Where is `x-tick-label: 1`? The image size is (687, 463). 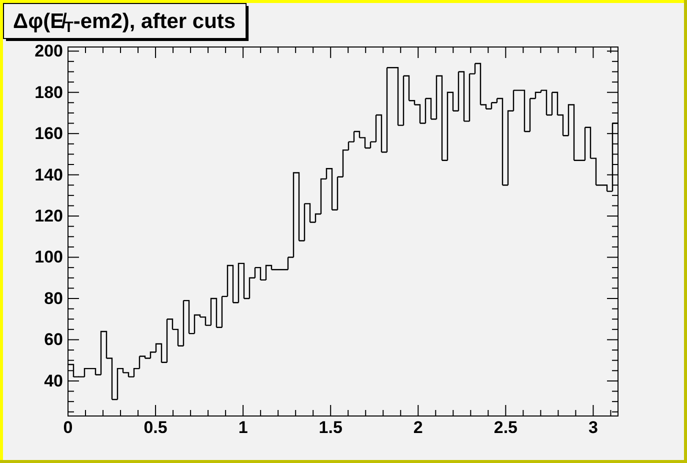 x-tick-label: 1 is located at coordinates (243, 428).